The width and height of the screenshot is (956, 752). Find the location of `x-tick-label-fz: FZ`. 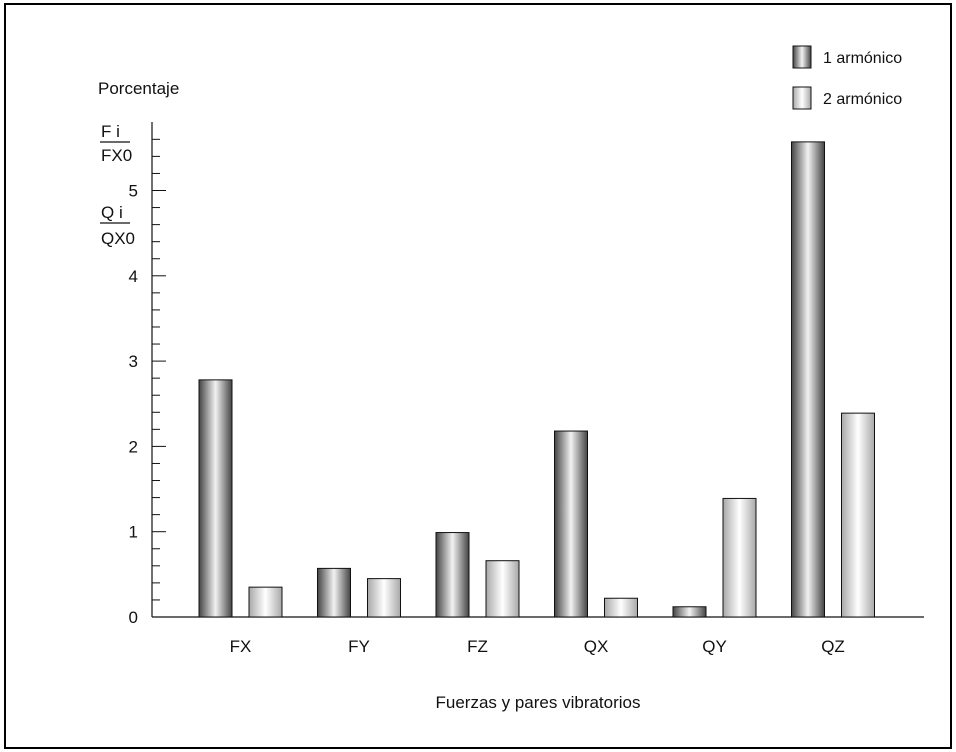

x-tick-label-fz: FZ is located at coordinates (477, 646).